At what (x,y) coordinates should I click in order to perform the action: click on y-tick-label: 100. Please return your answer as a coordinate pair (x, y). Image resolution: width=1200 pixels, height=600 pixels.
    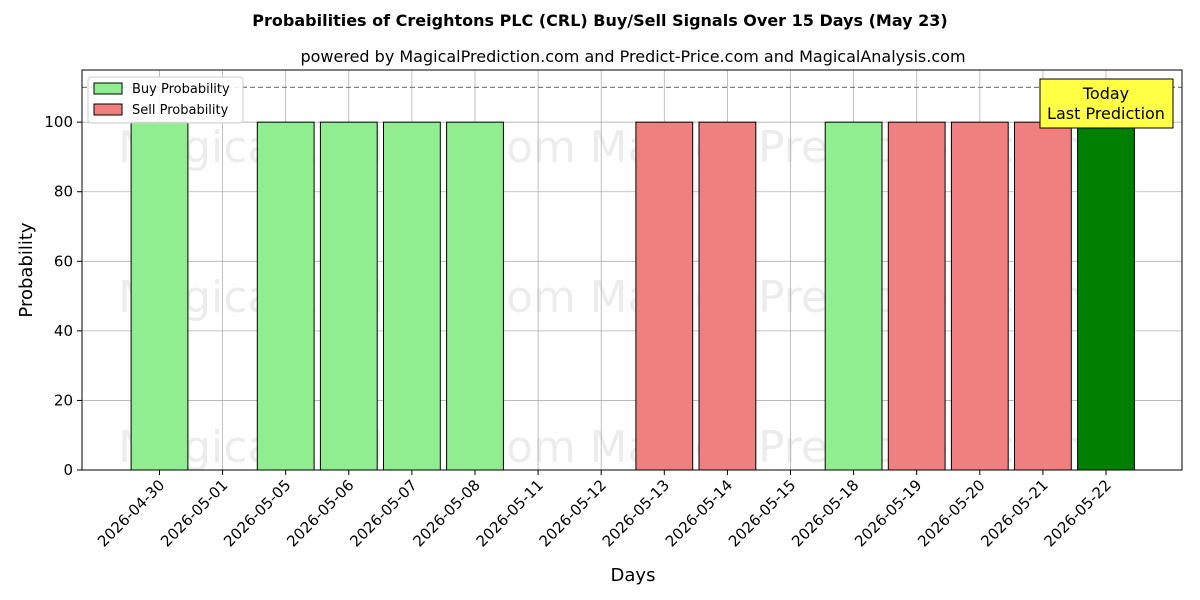
    Looking at the image, I should click on (58, 122).